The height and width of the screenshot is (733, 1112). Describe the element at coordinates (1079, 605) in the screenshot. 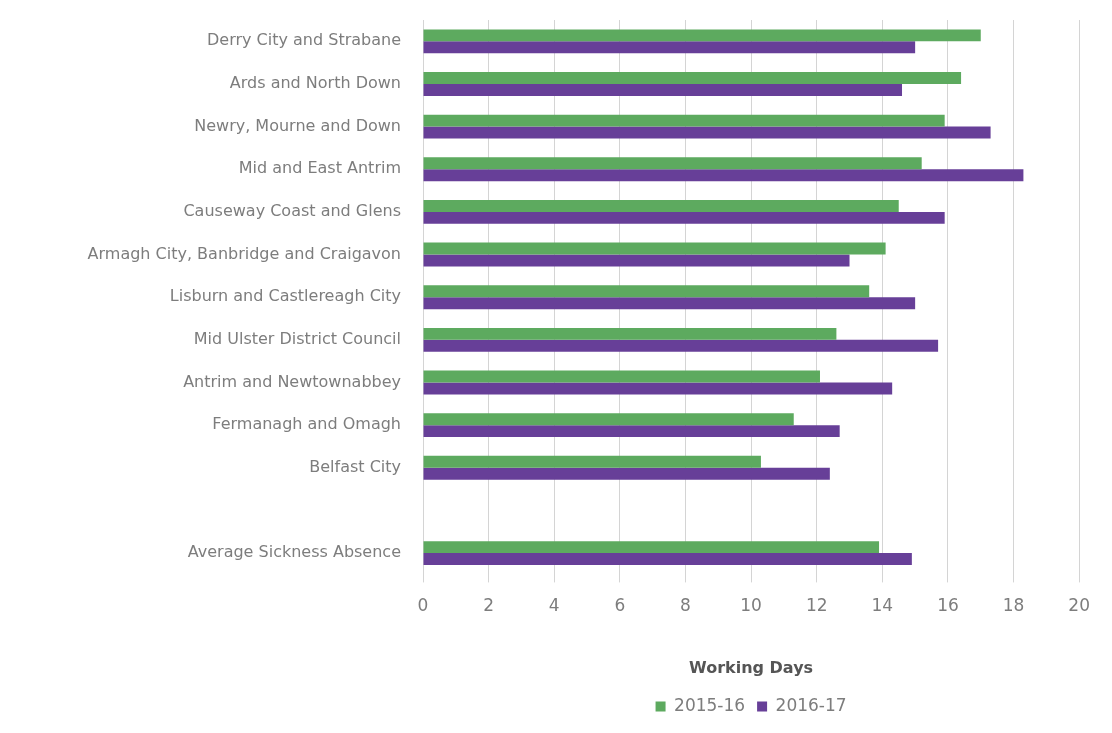

I see `x-tick-label: 20` at that location.